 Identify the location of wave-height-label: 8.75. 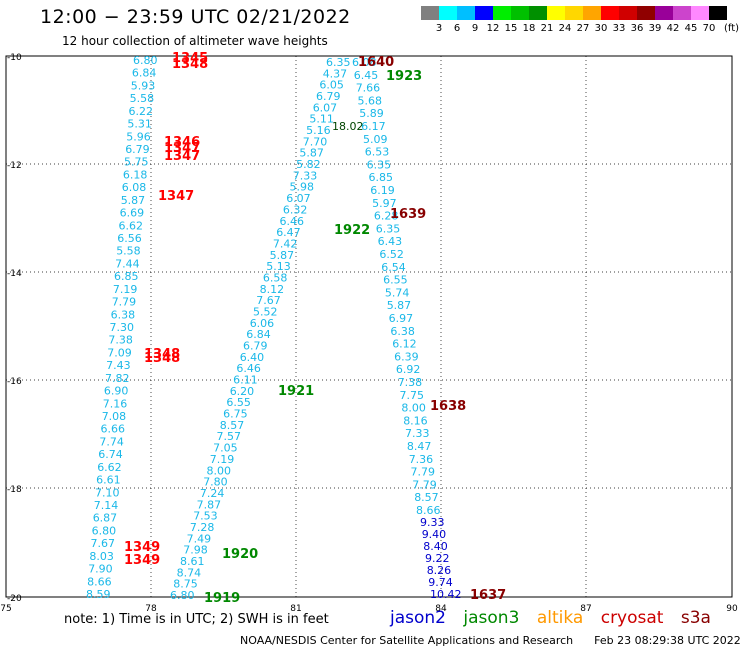
(185, 584).